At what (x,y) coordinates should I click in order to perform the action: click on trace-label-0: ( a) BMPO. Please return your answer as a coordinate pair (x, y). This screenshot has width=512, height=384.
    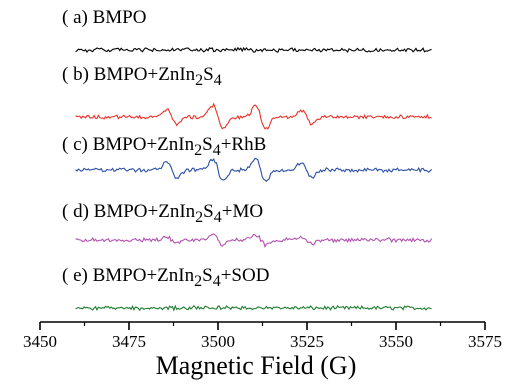
    Looking at the image, I should click on (104, 17).